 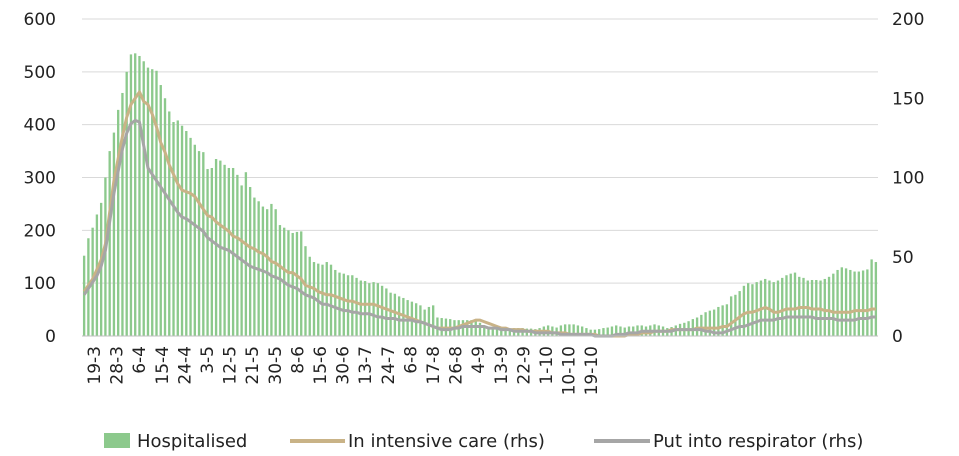 What do you see at coordinates (208, 360) in the screenshot?
I see `x-tick-label: 3-5` at bounding box center [208, 360].